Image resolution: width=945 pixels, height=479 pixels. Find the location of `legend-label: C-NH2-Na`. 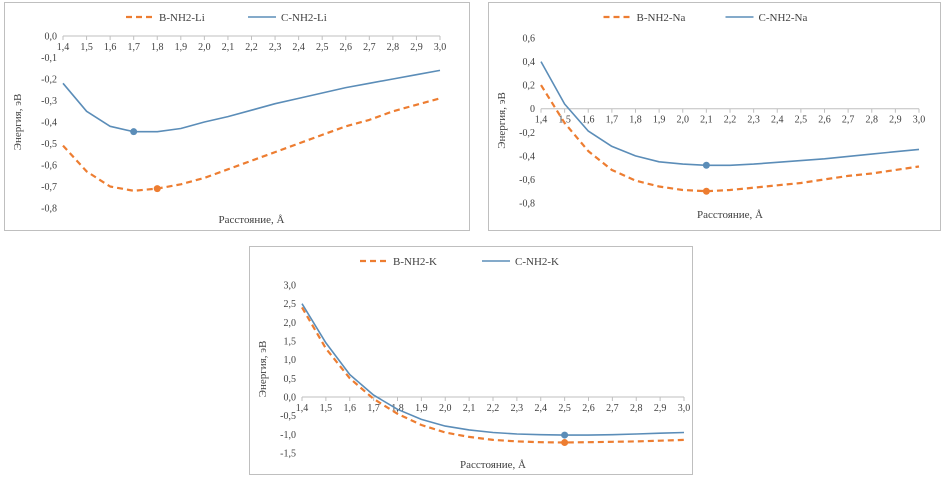

legend-label: C-NH2-Na is located at coordinates (783, 18).